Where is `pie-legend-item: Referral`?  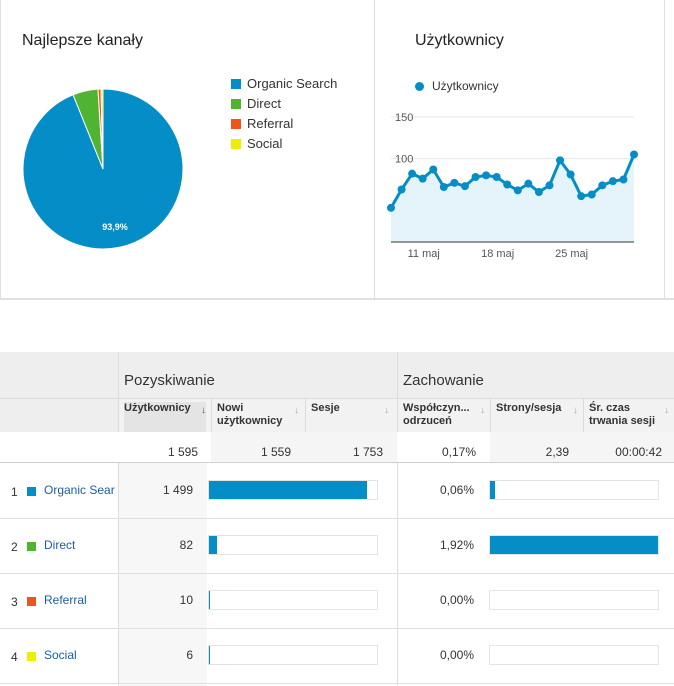
pie-legend-item: Referral is located at coordinates (262, 123).